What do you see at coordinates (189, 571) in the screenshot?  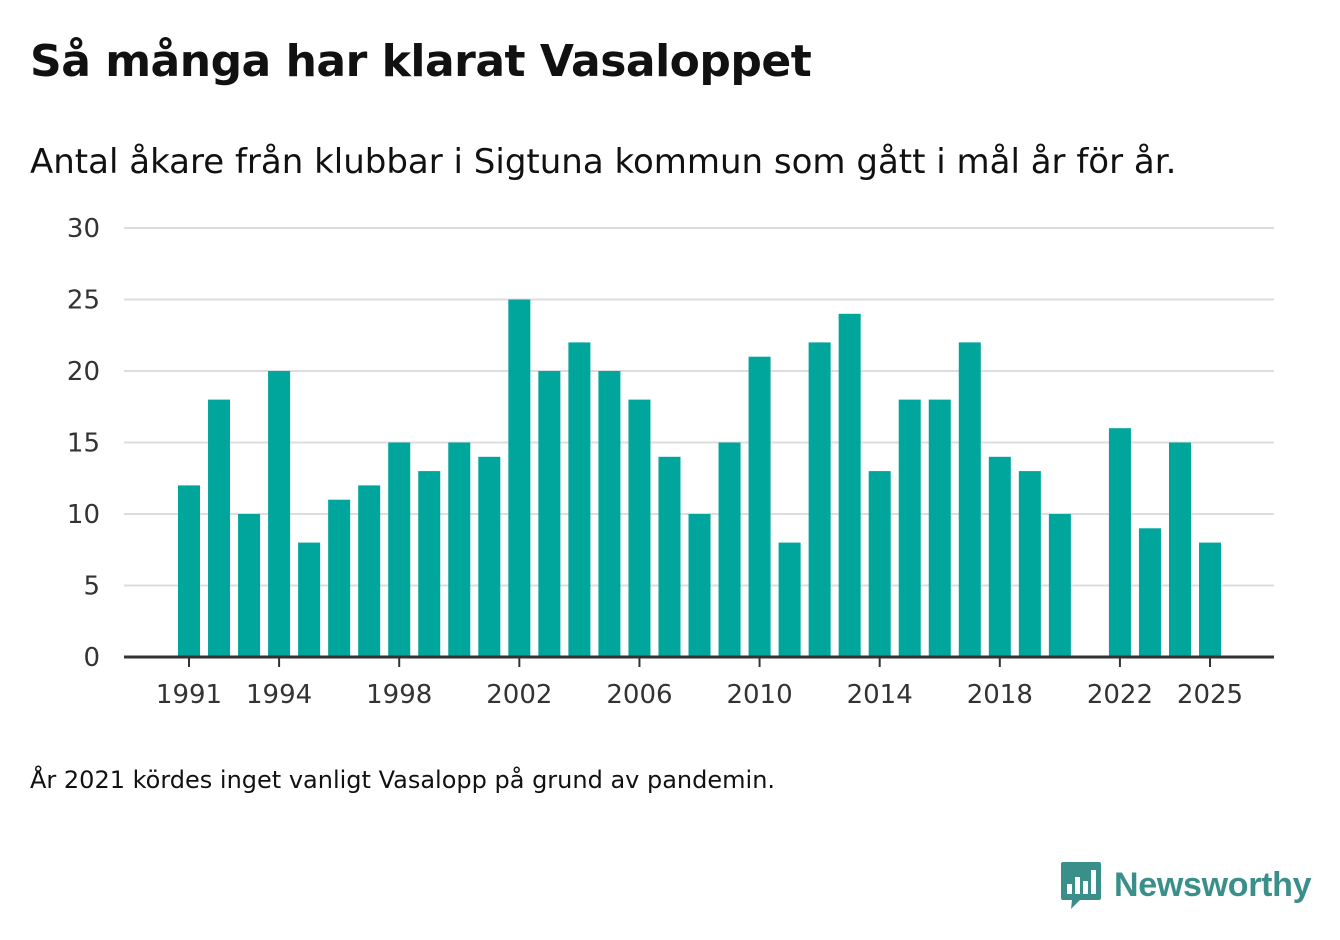 I see `bar-1991` at bounding box center [189, 571].